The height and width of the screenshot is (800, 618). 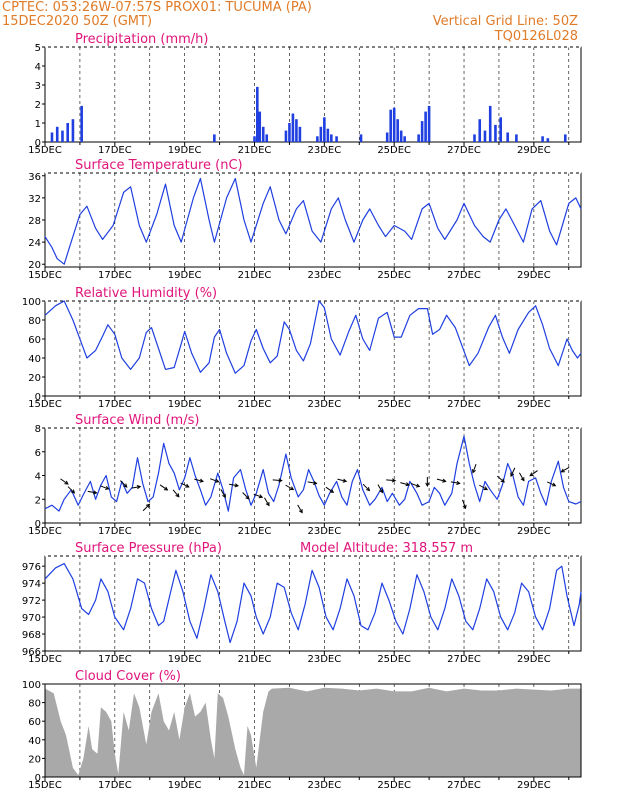 I want to click on rh-xtick-label: 29DEC, so click(x=534, y=404).